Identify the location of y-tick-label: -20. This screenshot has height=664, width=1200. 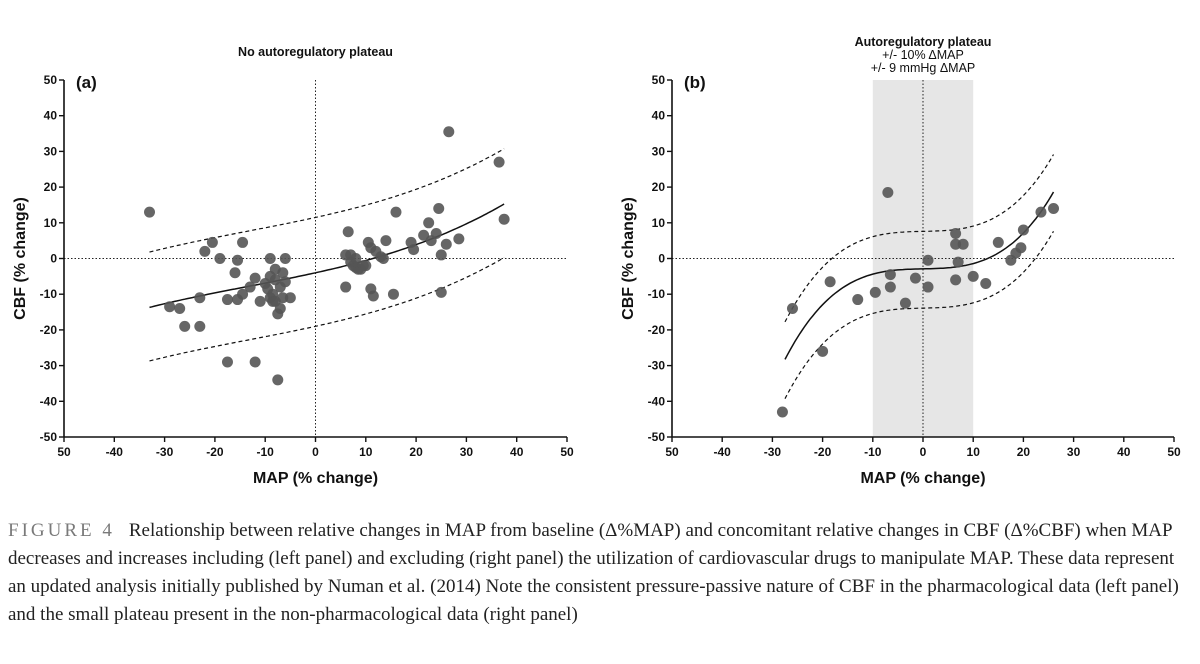
(49, 330).